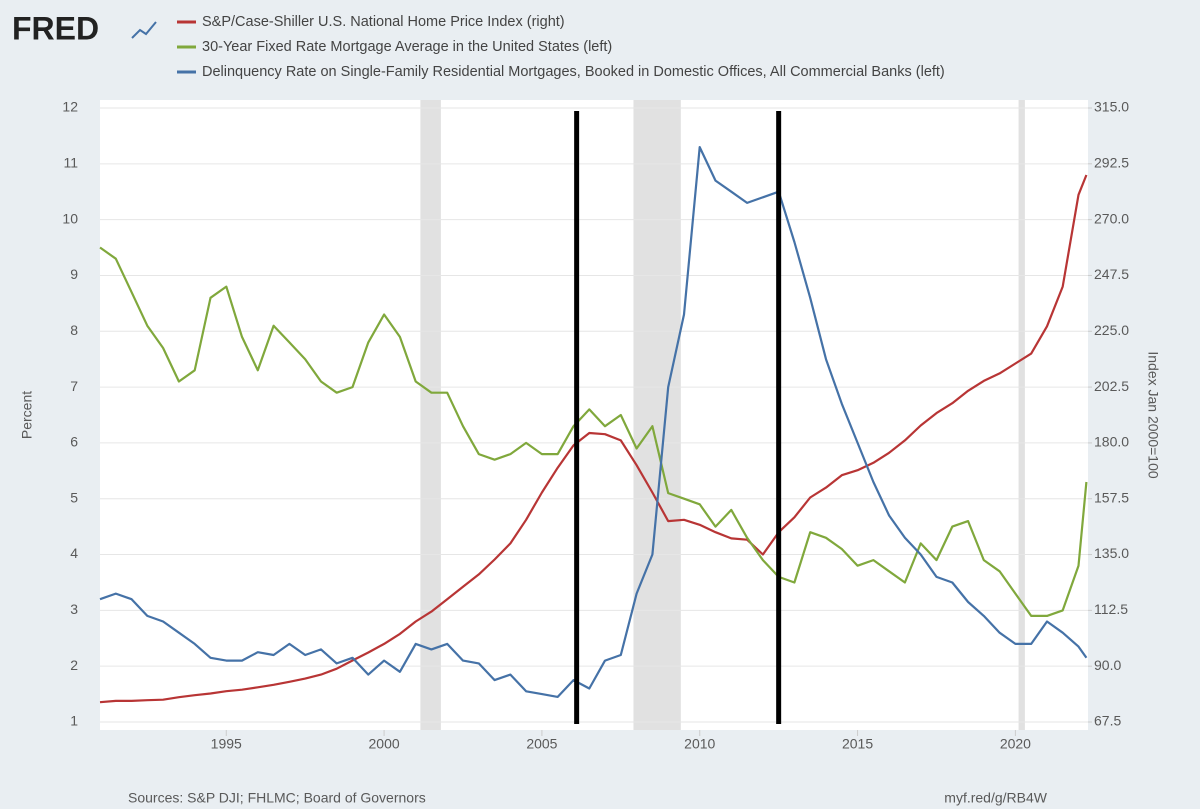 The image size is (1200, 809). I want to click on y2-tick-label: 315.0, so click(1111, 107).